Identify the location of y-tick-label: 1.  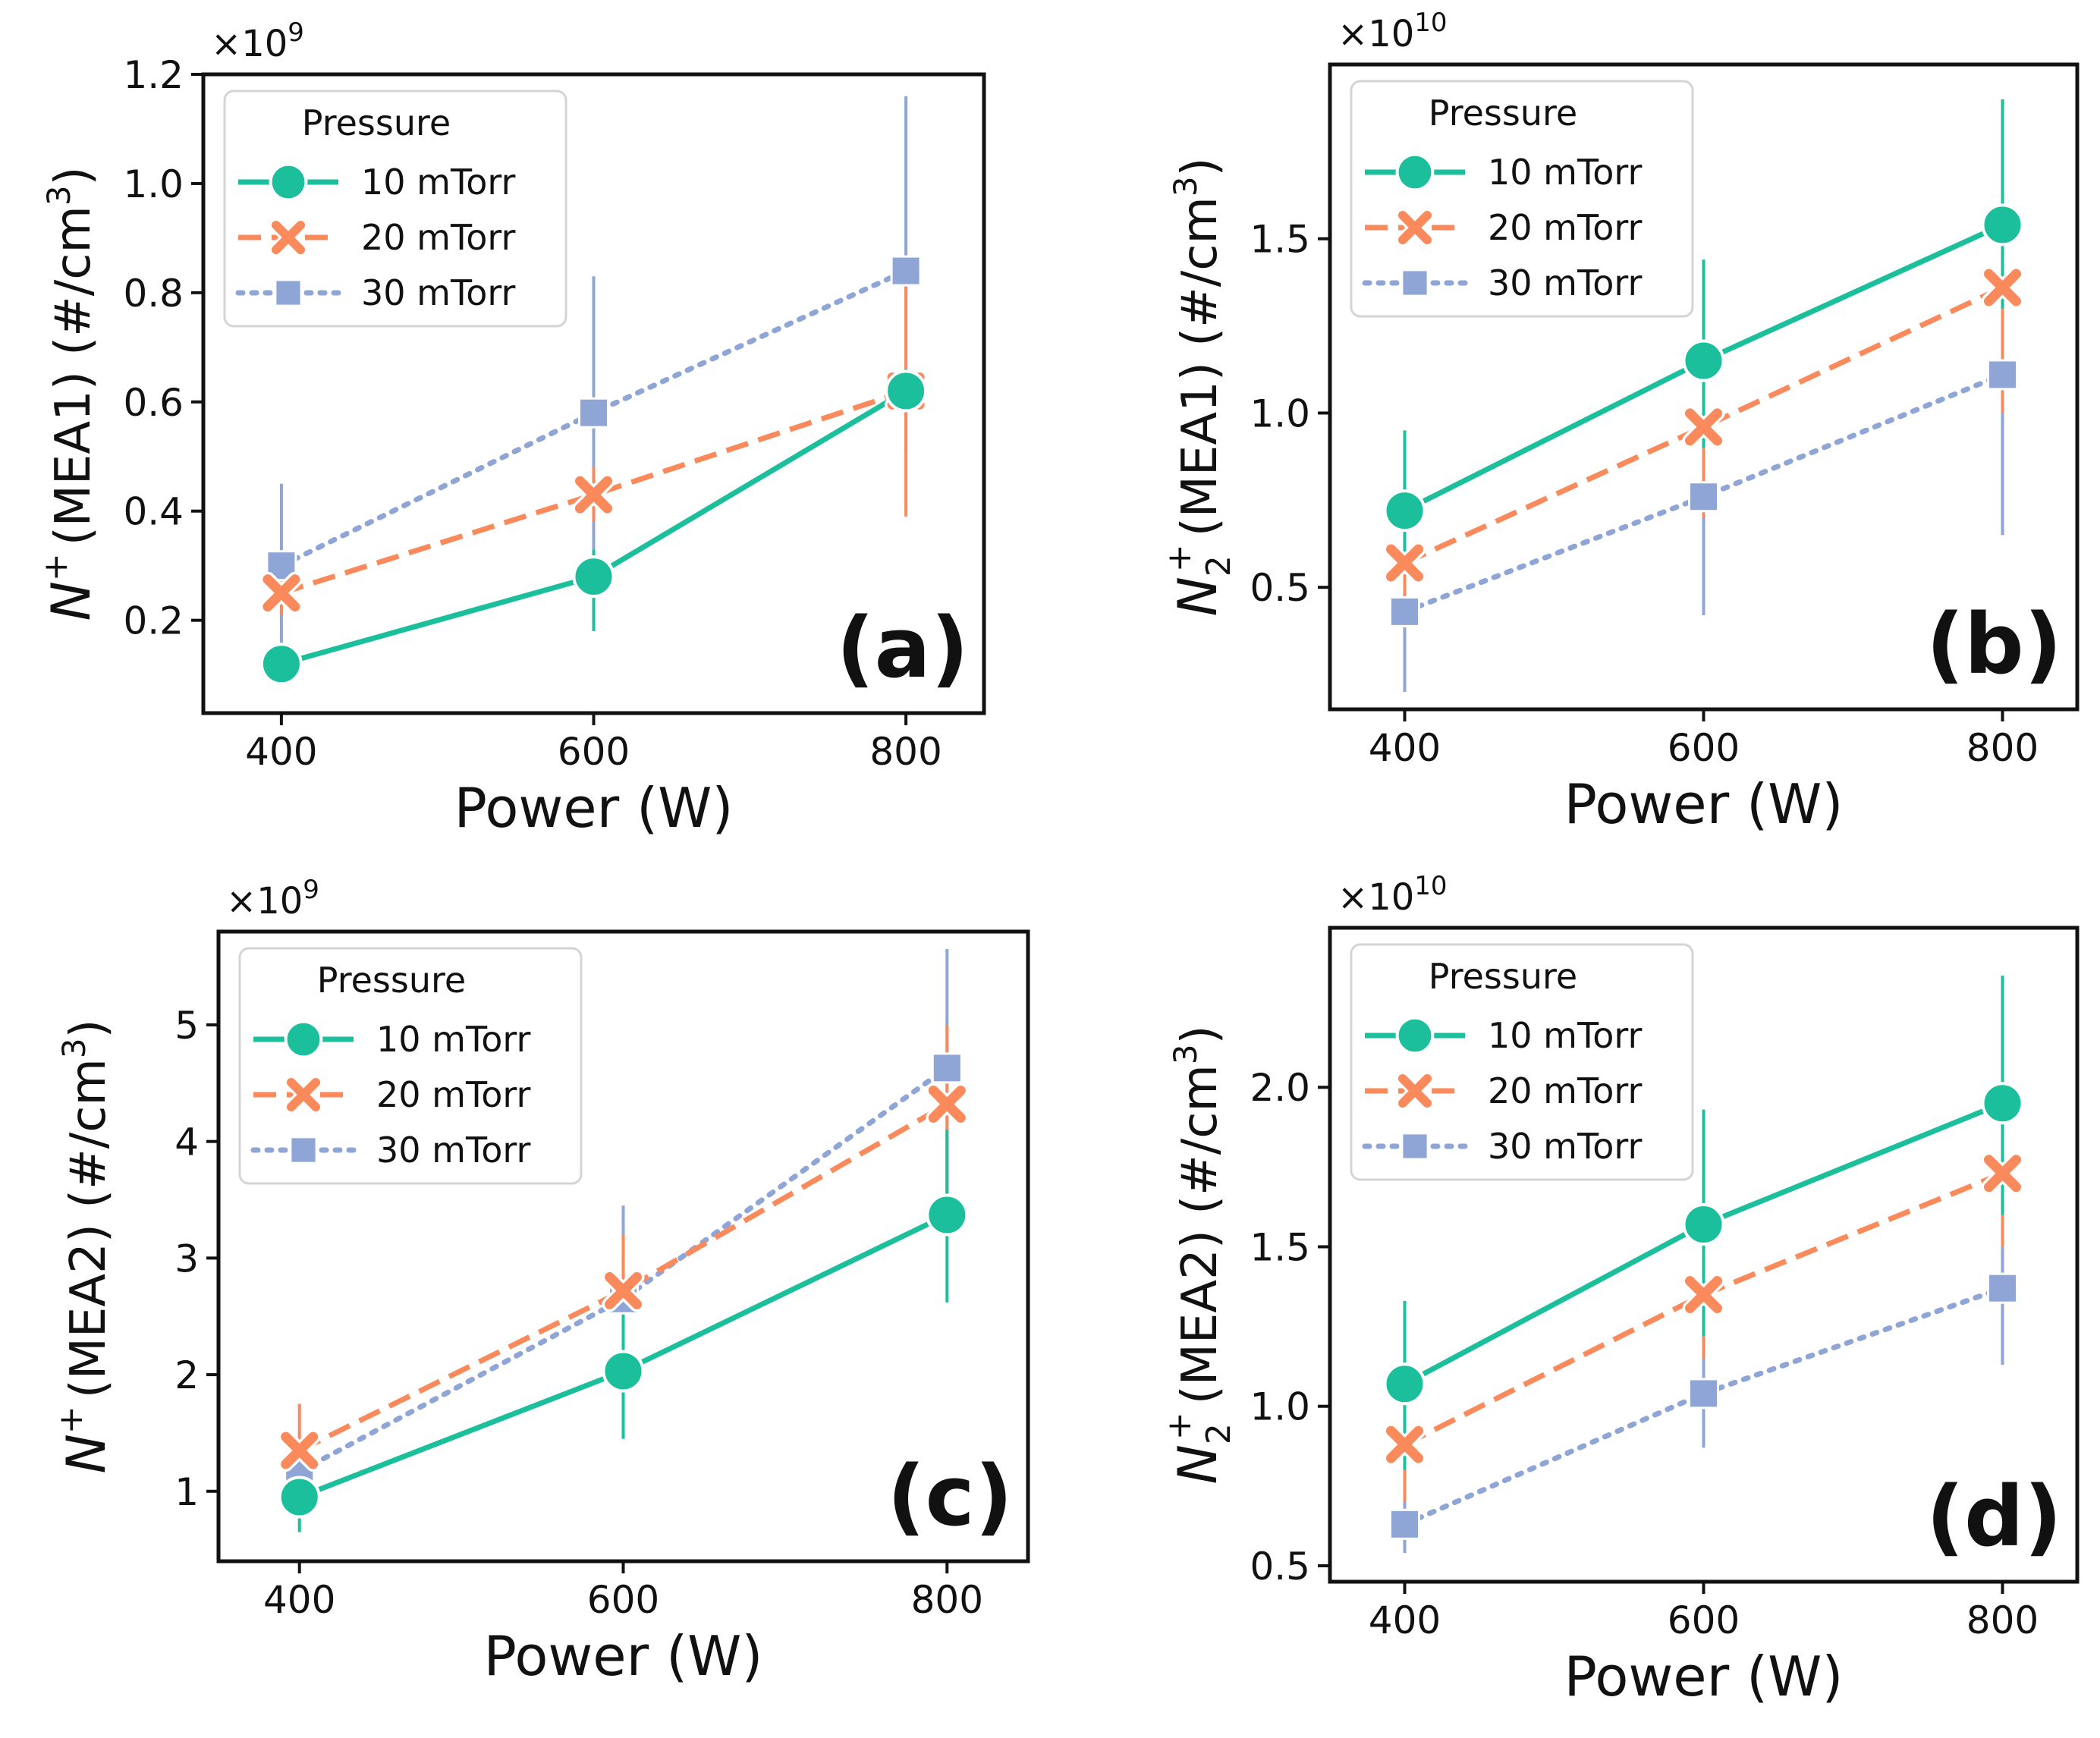
(186, 1492).